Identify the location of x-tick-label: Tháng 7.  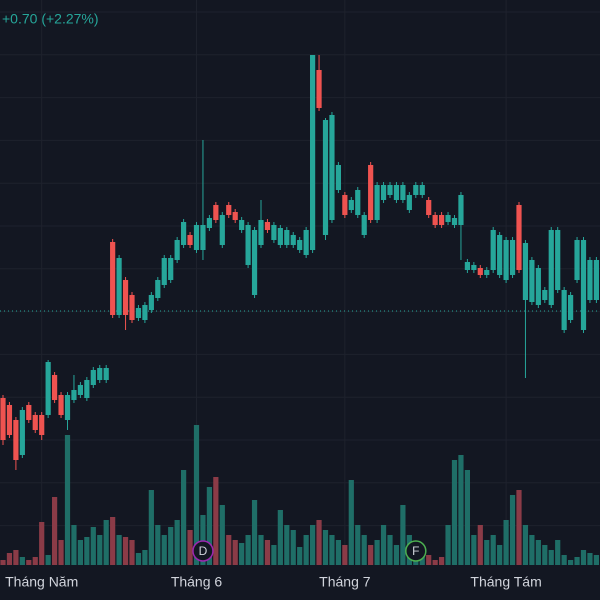
(345, 582).